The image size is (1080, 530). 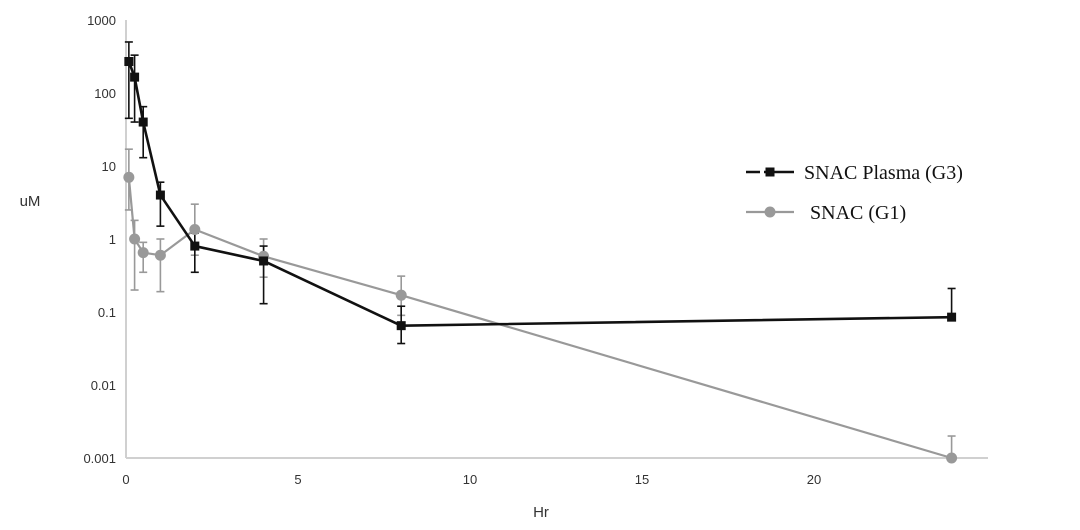 I want to click on x-tick-label: 20, so click(x=814, y=479).